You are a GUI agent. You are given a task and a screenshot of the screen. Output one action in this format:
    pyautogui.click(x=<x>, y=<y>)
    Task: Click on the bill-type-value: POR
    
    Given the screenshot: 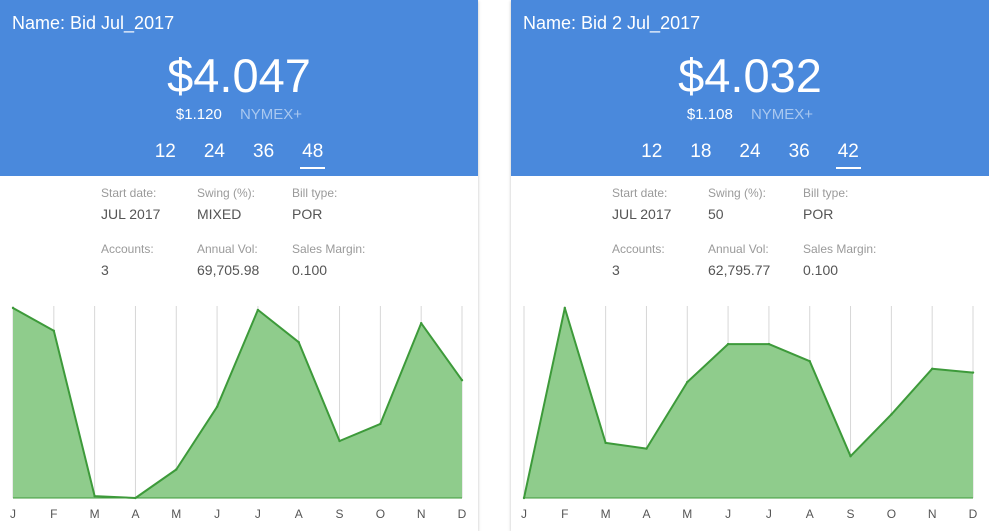 What is the action you would take?
    pyautogui.click(x=307, y=214)
    